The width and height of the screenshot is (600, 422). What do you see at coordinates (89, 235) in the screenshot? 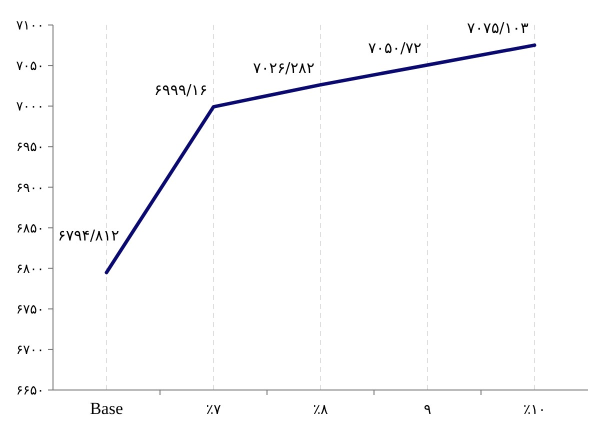
I see `data-label: ۶۷۹۴/۸۱۲` at bounding box center [89, 235].